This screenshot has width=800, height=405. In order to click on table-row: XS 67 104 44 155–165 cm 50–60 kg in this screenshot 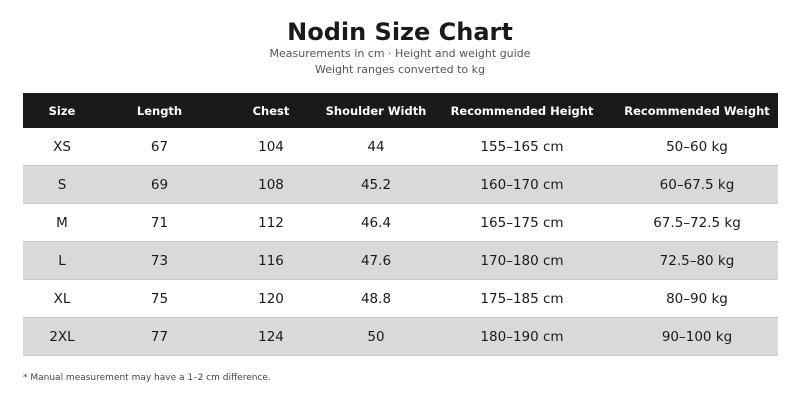, I will do `click(400, 147)`.